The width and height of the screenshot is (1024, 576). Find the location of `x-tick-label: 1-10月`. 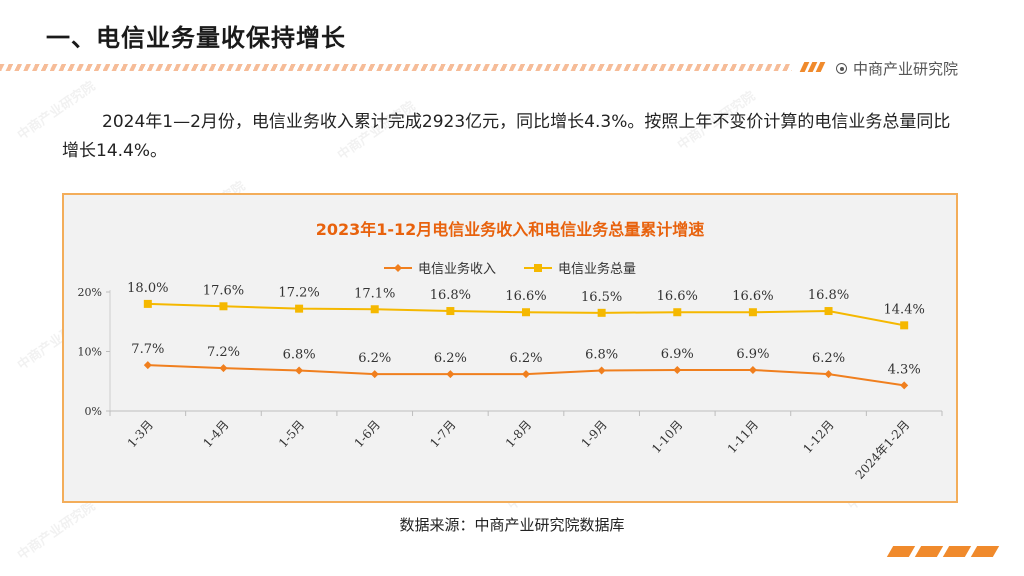

x-tick-label: 1-10月 is located at coordinates (667, 437).